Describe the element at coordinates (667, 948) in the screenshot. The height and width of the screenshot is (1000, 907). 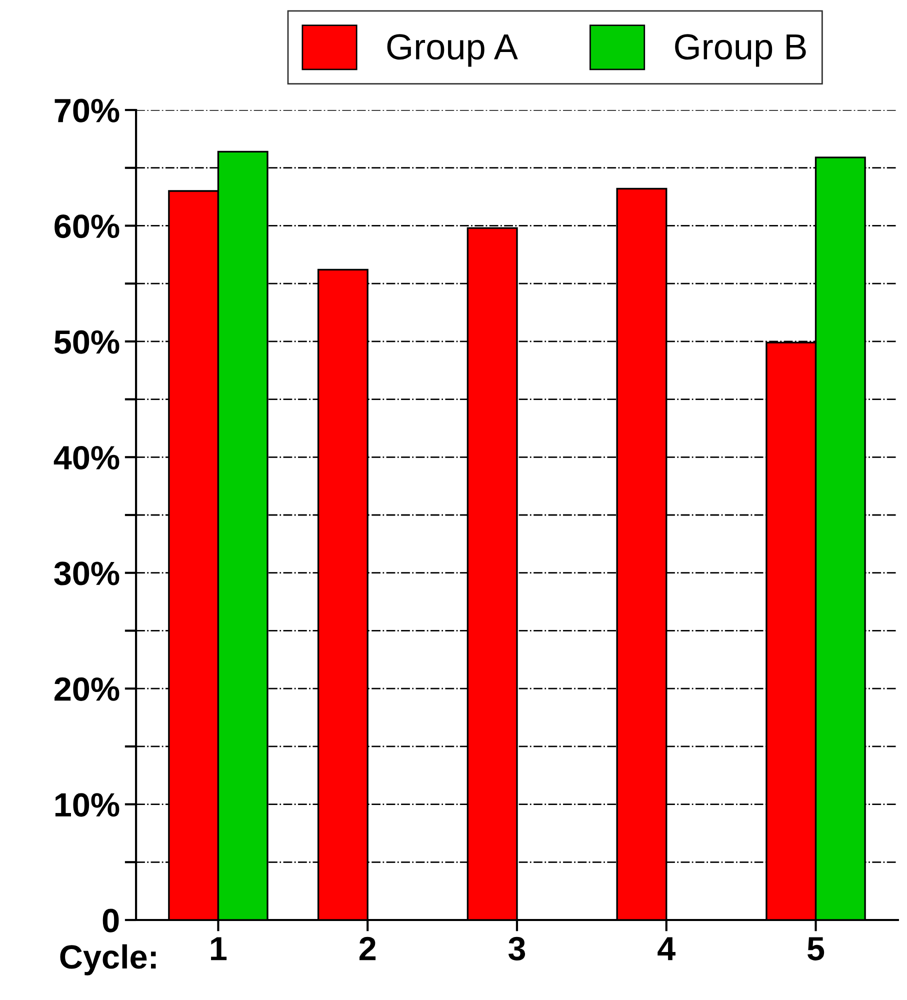
I see `x-tick-label: 4` at that location.